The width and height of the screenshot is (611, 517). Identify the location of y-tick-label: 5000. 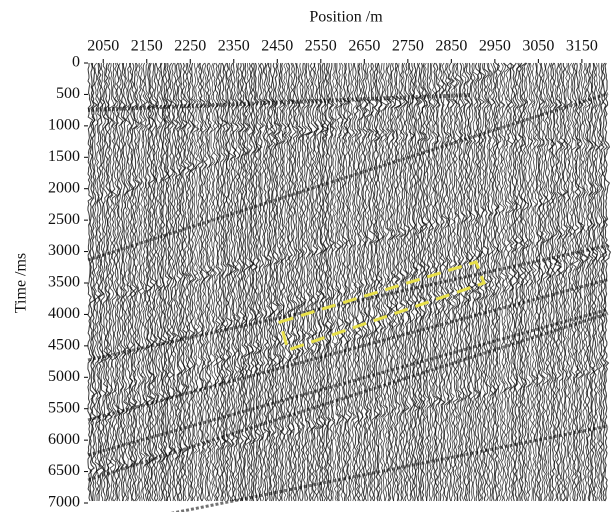
(64, 376).